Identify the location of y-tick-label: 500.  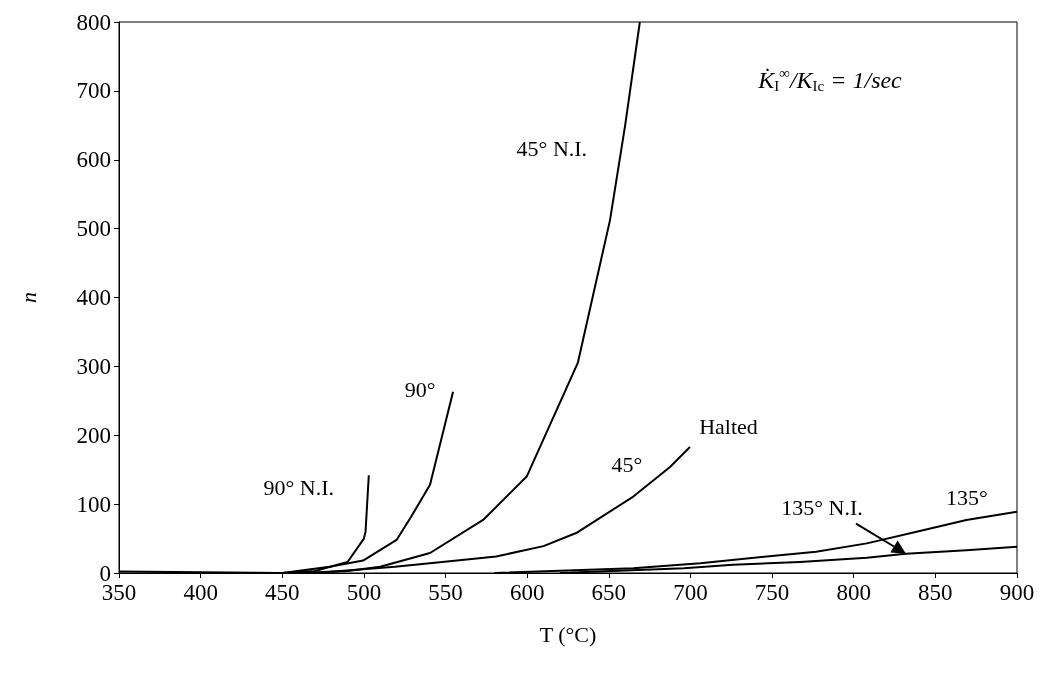
(93, 229).